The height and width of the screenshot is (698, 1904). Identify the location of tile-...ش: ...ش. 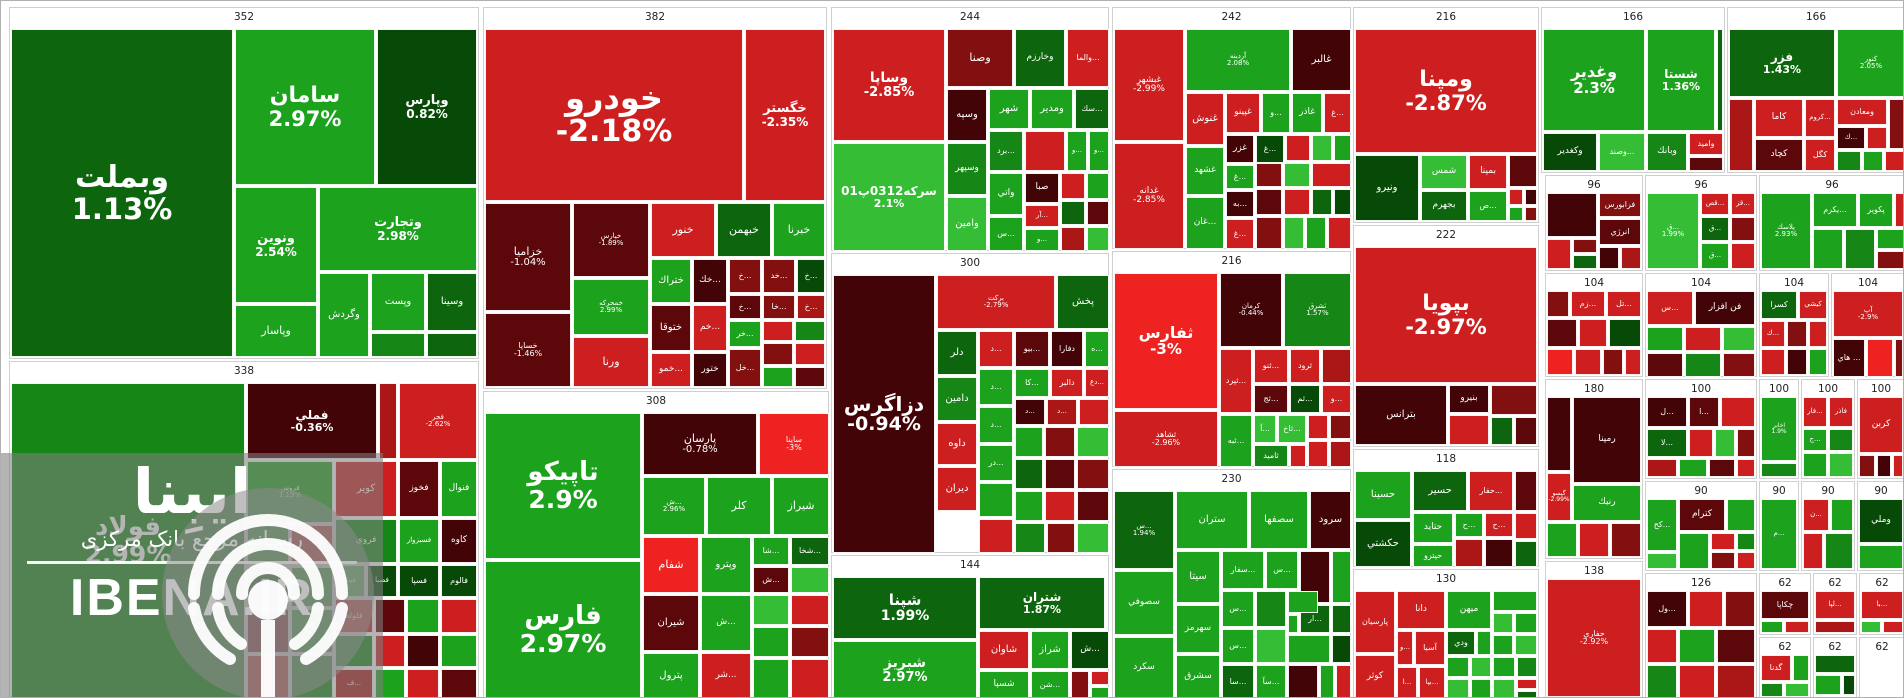
(771, 580).